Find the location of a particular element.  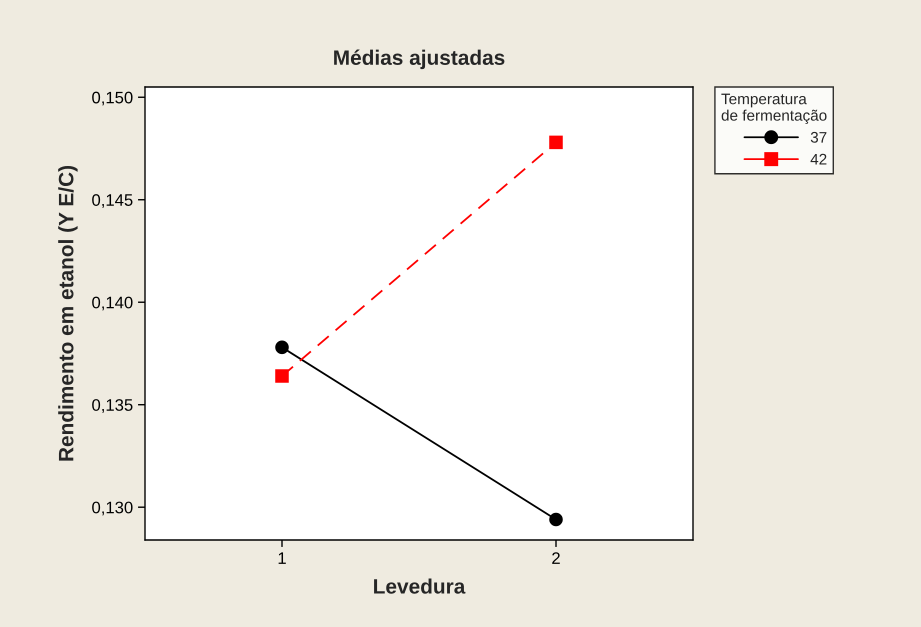

y-axis-title: Rendimento em etanol (Y E/C) is located at coordinates (68, 313).